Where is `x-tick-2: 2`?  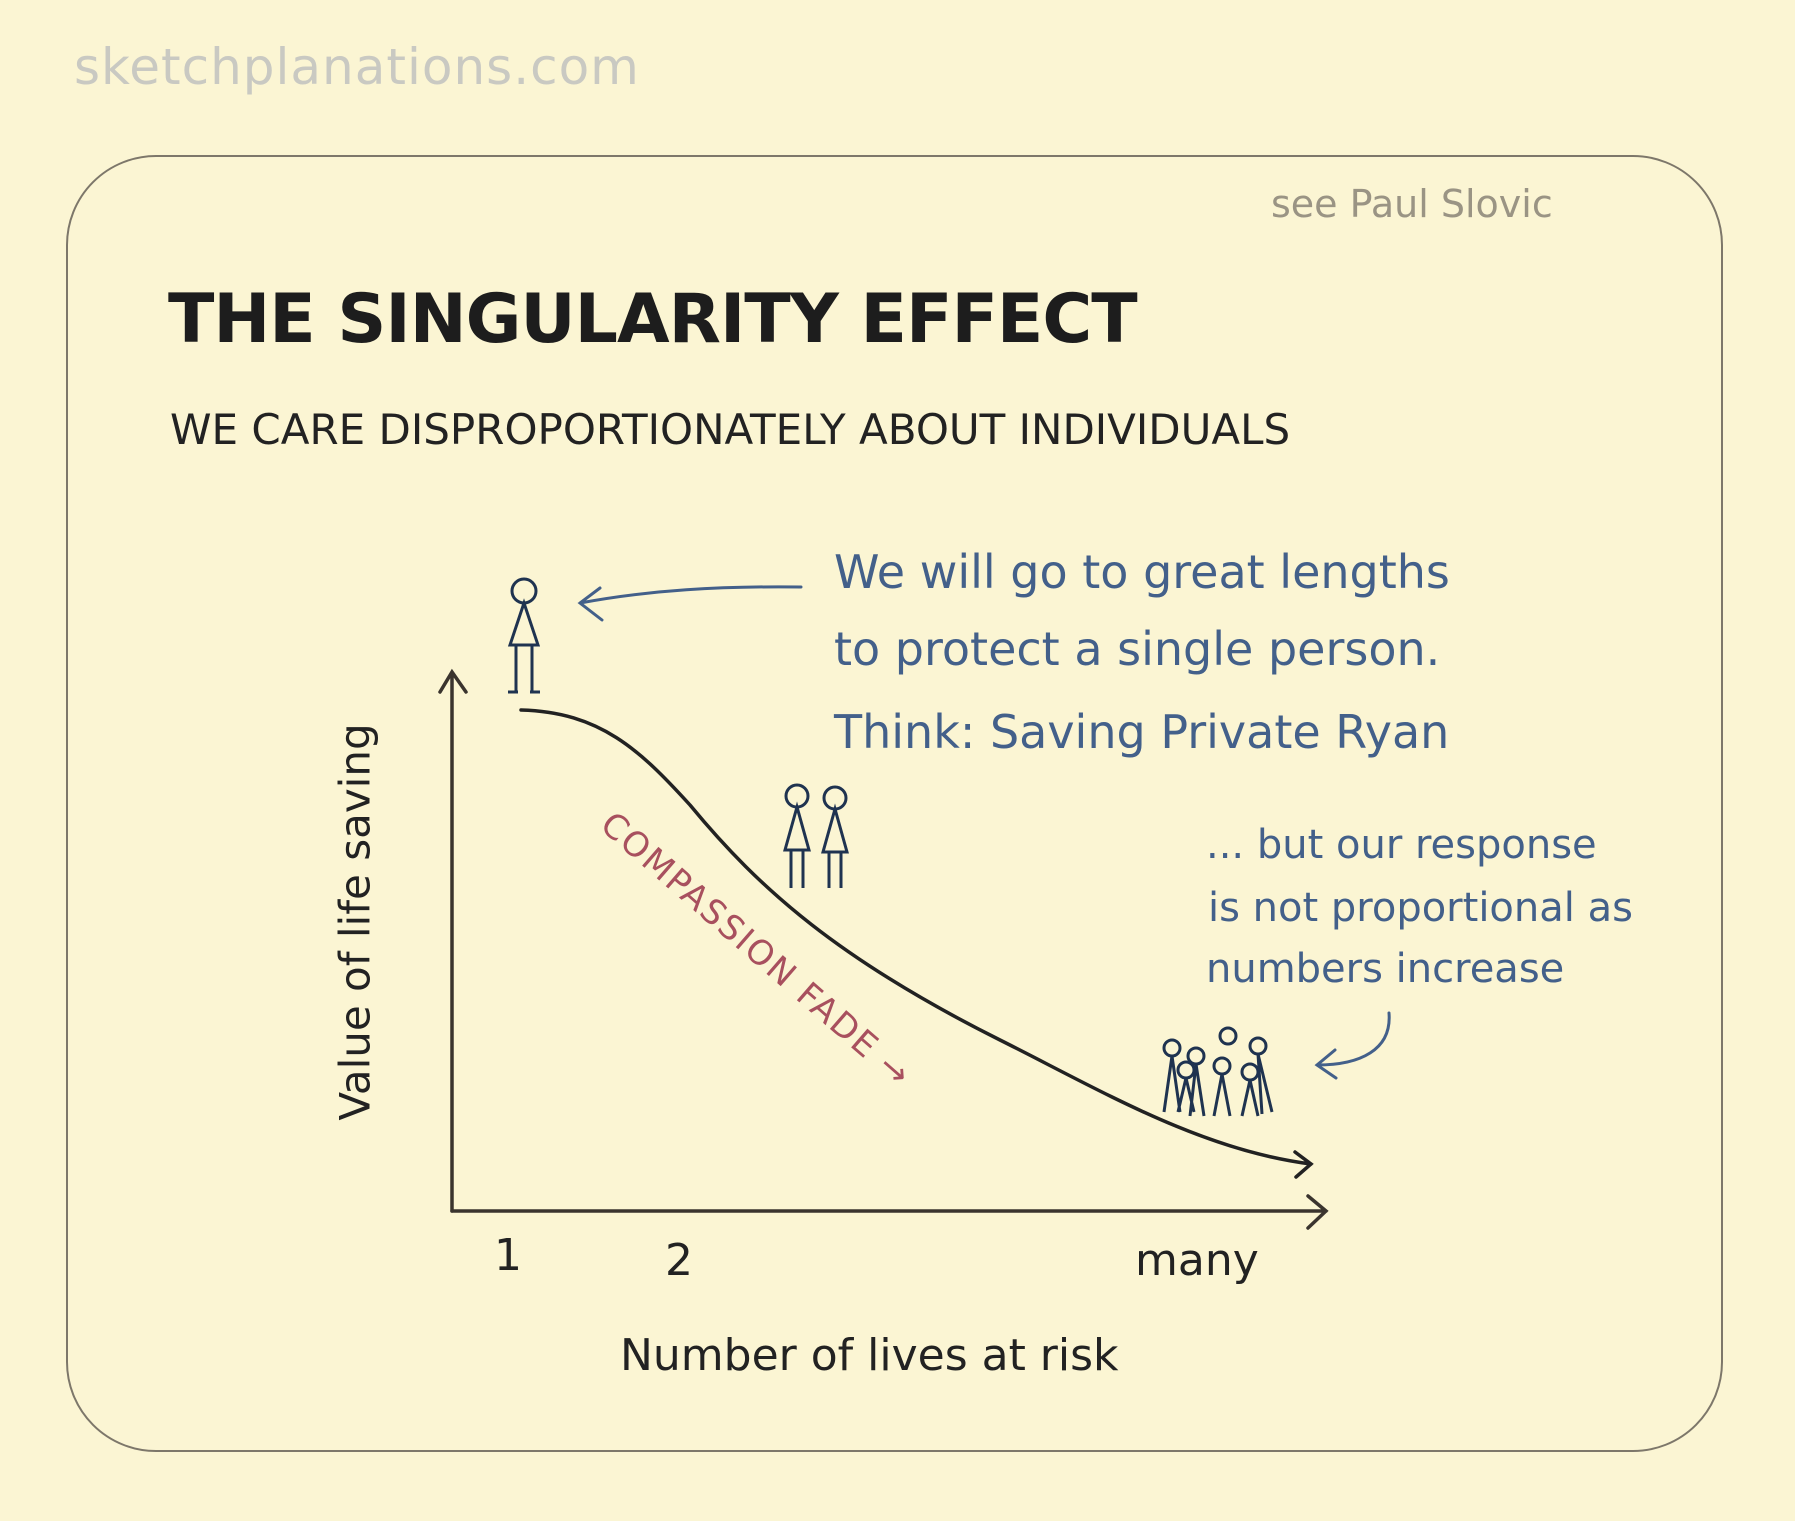
x-tick-2: 2 is located at coordinates (679, 1260).